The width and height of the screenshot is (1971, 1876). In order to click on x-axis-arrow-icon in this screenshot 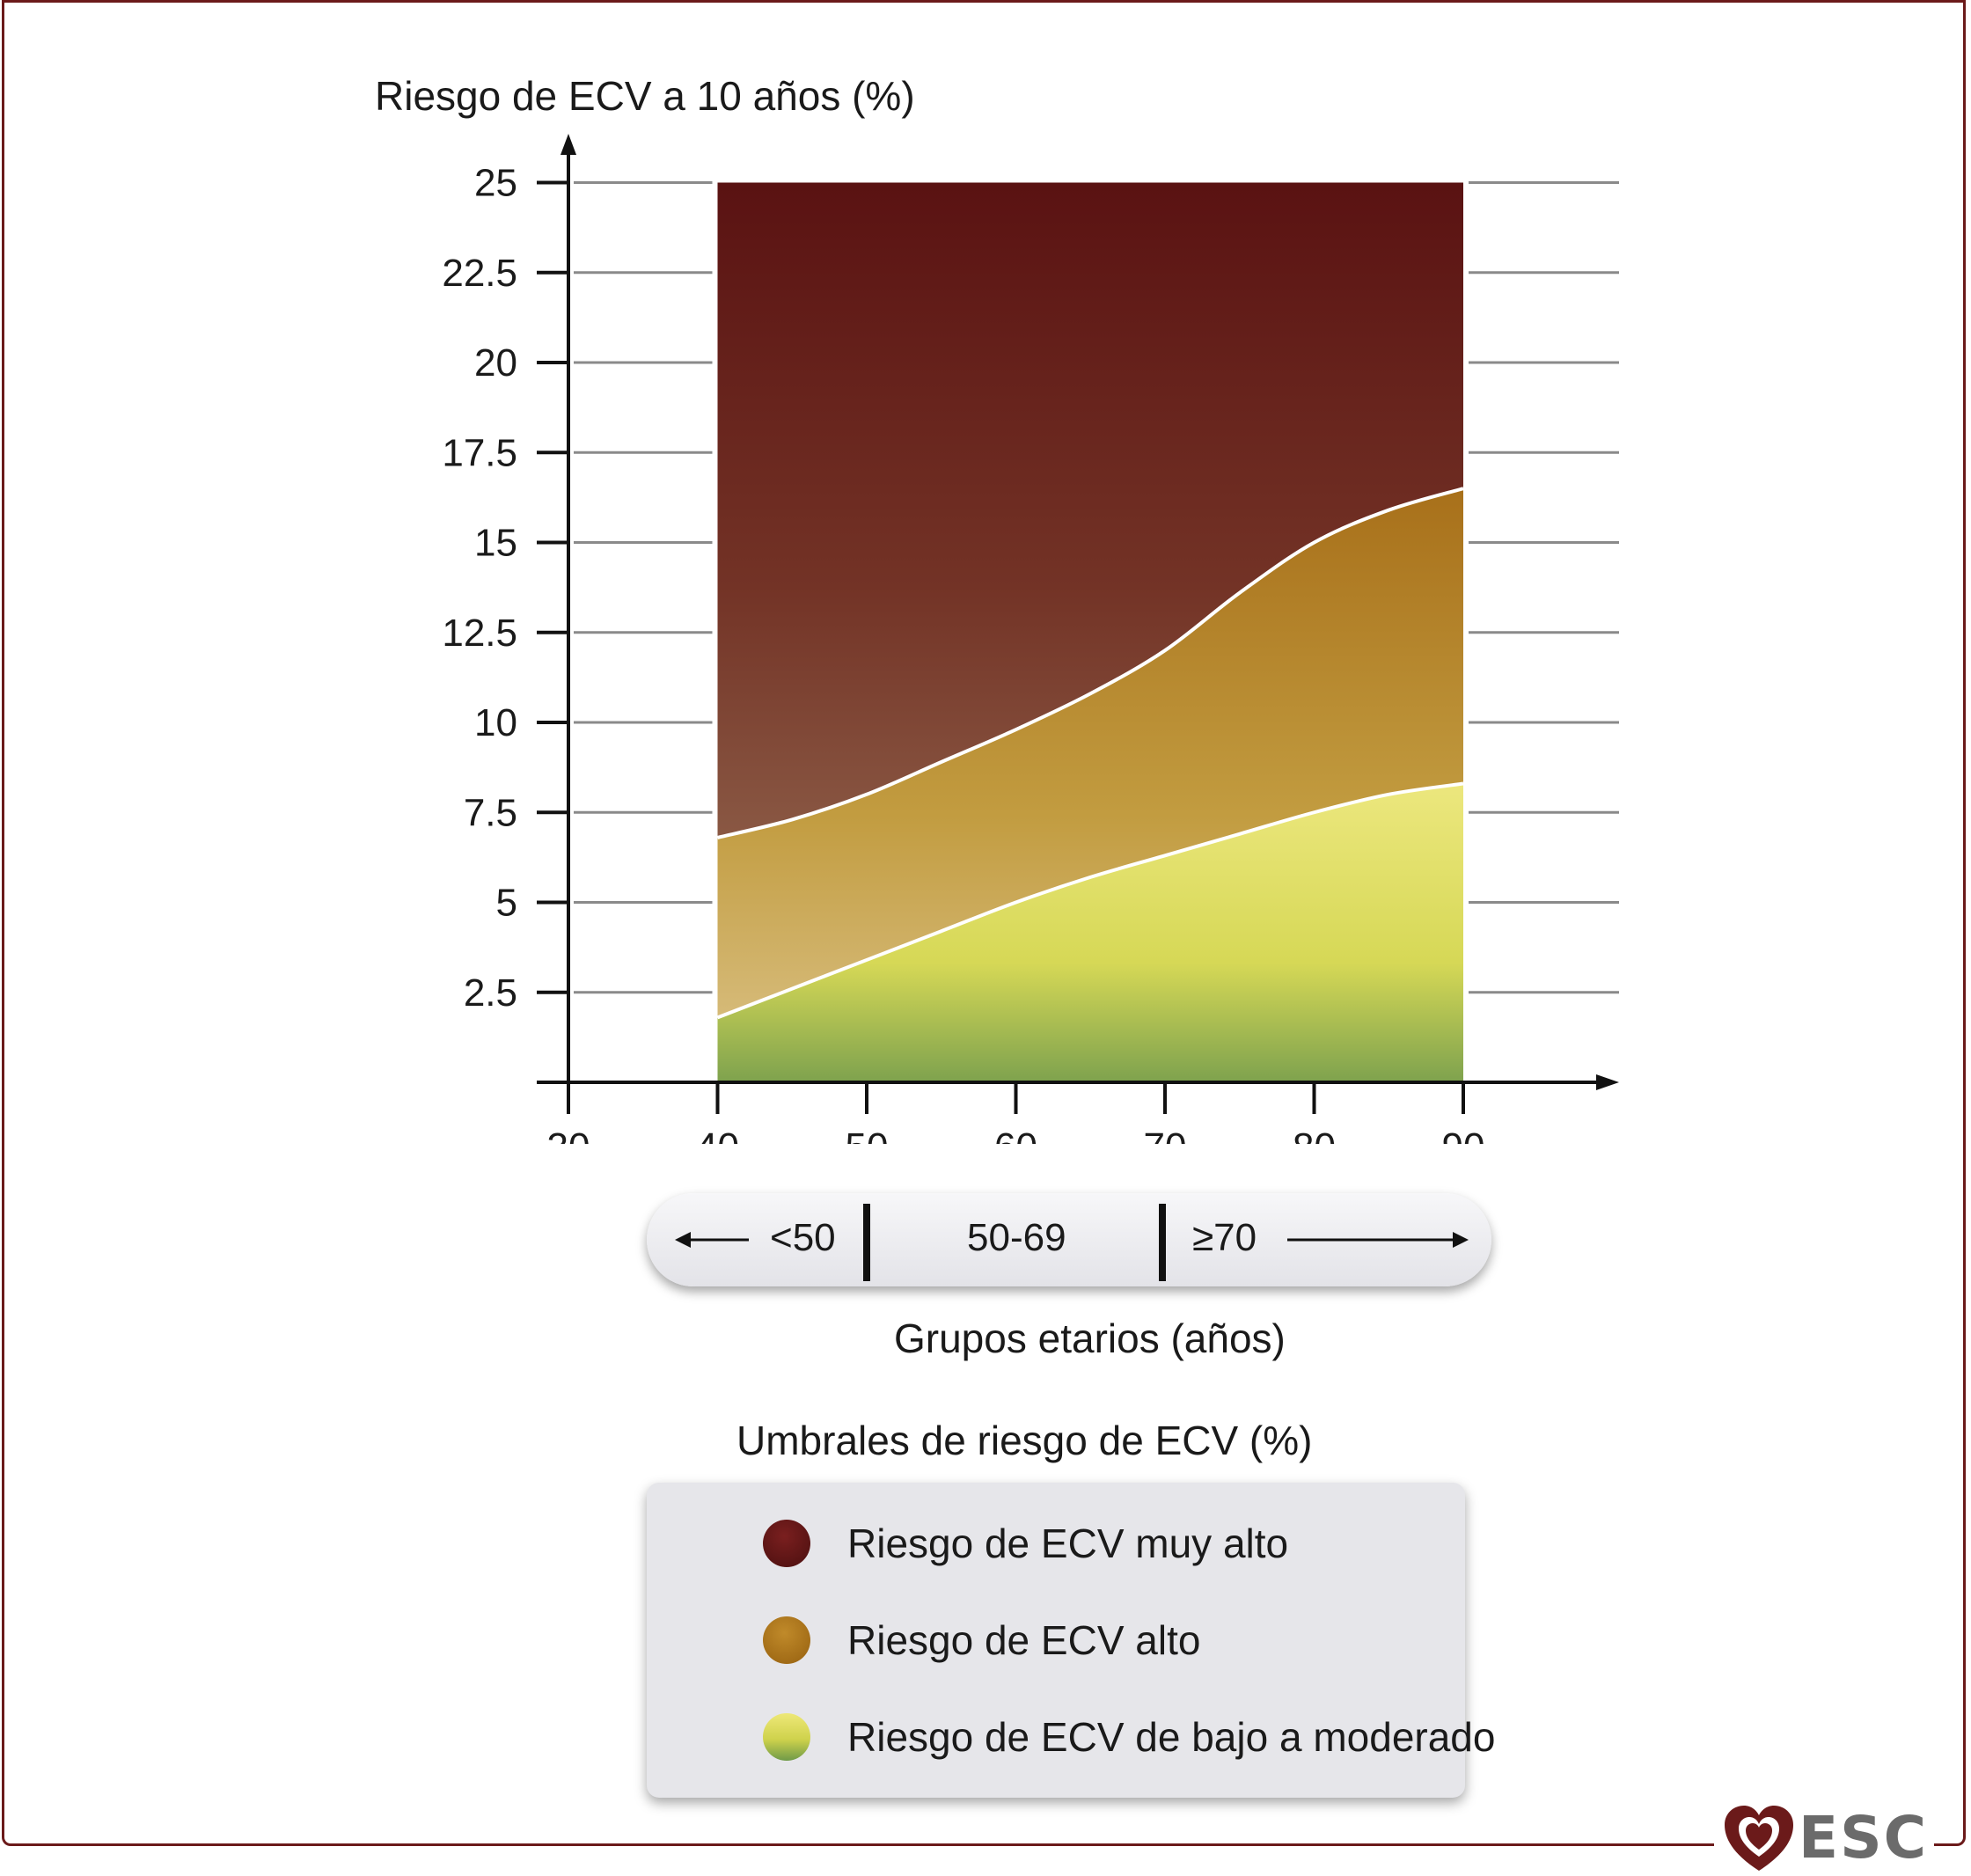, I will do `click(1607, 1082)`.